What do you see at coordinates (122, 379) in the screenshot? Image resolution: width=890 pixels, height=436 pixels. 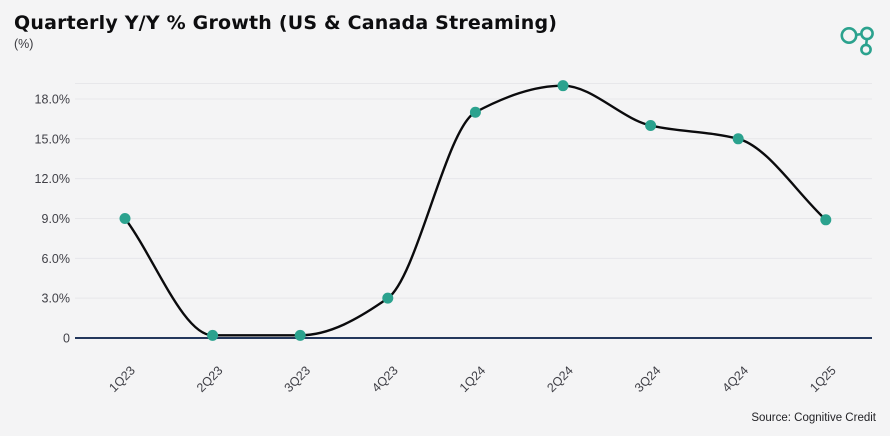 I see `x-tick-label-1Q23: 1Q23` at bounding box center [122, 379].